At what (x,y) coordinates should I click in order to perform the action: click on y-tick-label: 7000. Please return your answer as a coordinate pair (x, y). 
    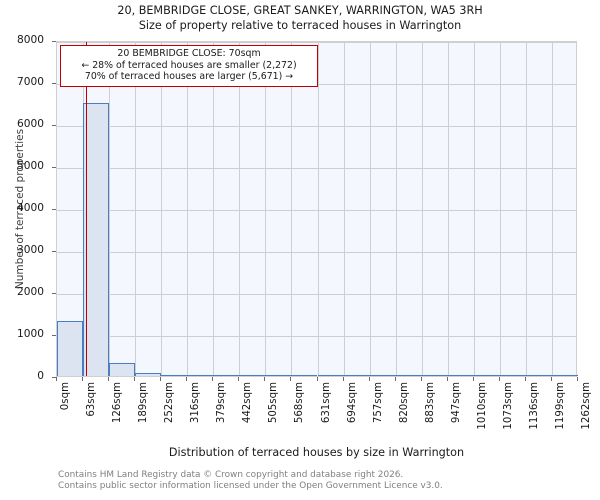
    Looking at the image, I should click on (30, 82).